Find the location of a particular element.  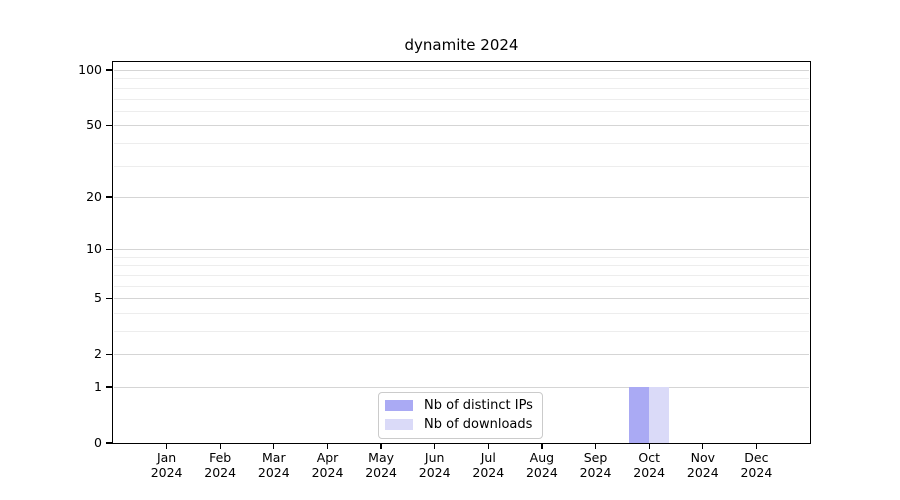

y-tick-label: 5 is located at coordinates (98, 298).